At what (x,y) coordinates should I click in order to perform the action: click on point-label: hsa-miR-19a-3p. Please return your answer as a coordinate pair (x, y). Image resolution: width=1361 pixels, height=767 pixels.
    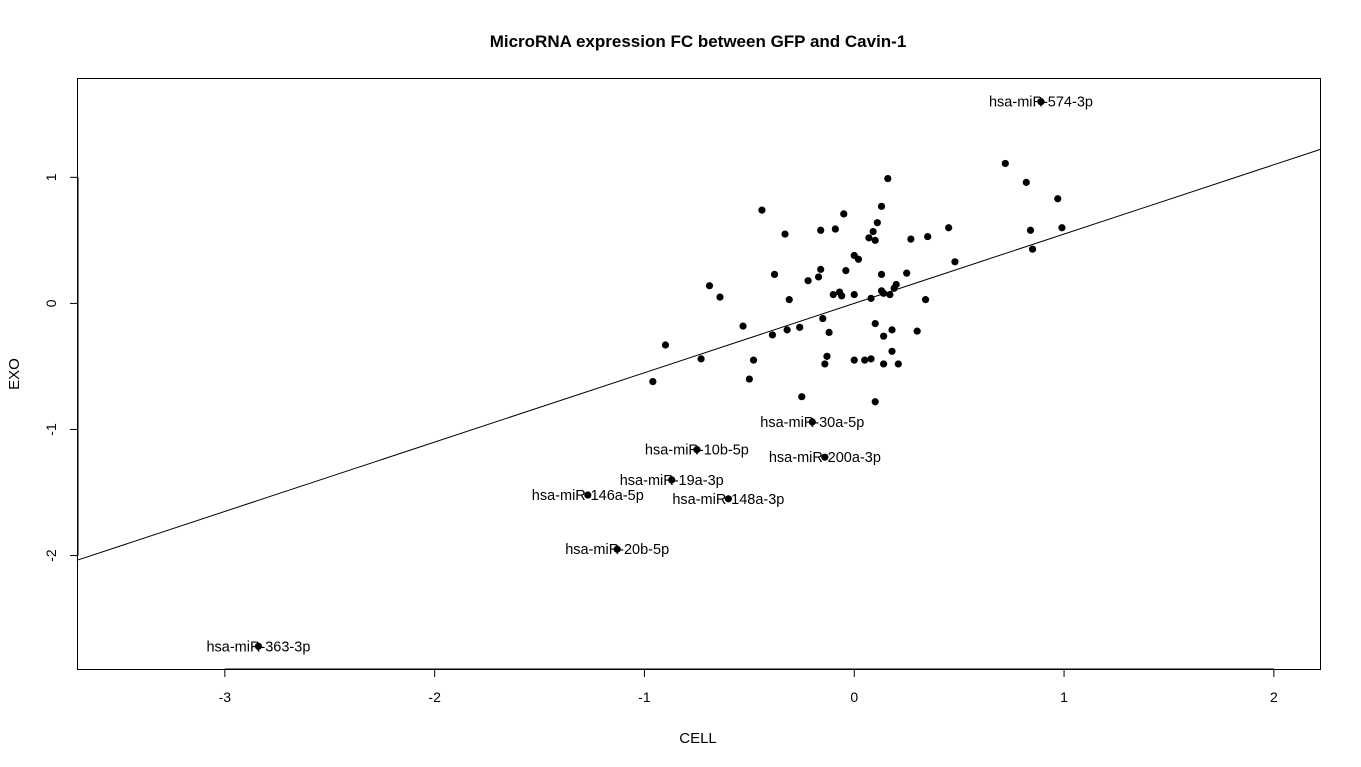
    Looking at the image, I should click on (672, 481).